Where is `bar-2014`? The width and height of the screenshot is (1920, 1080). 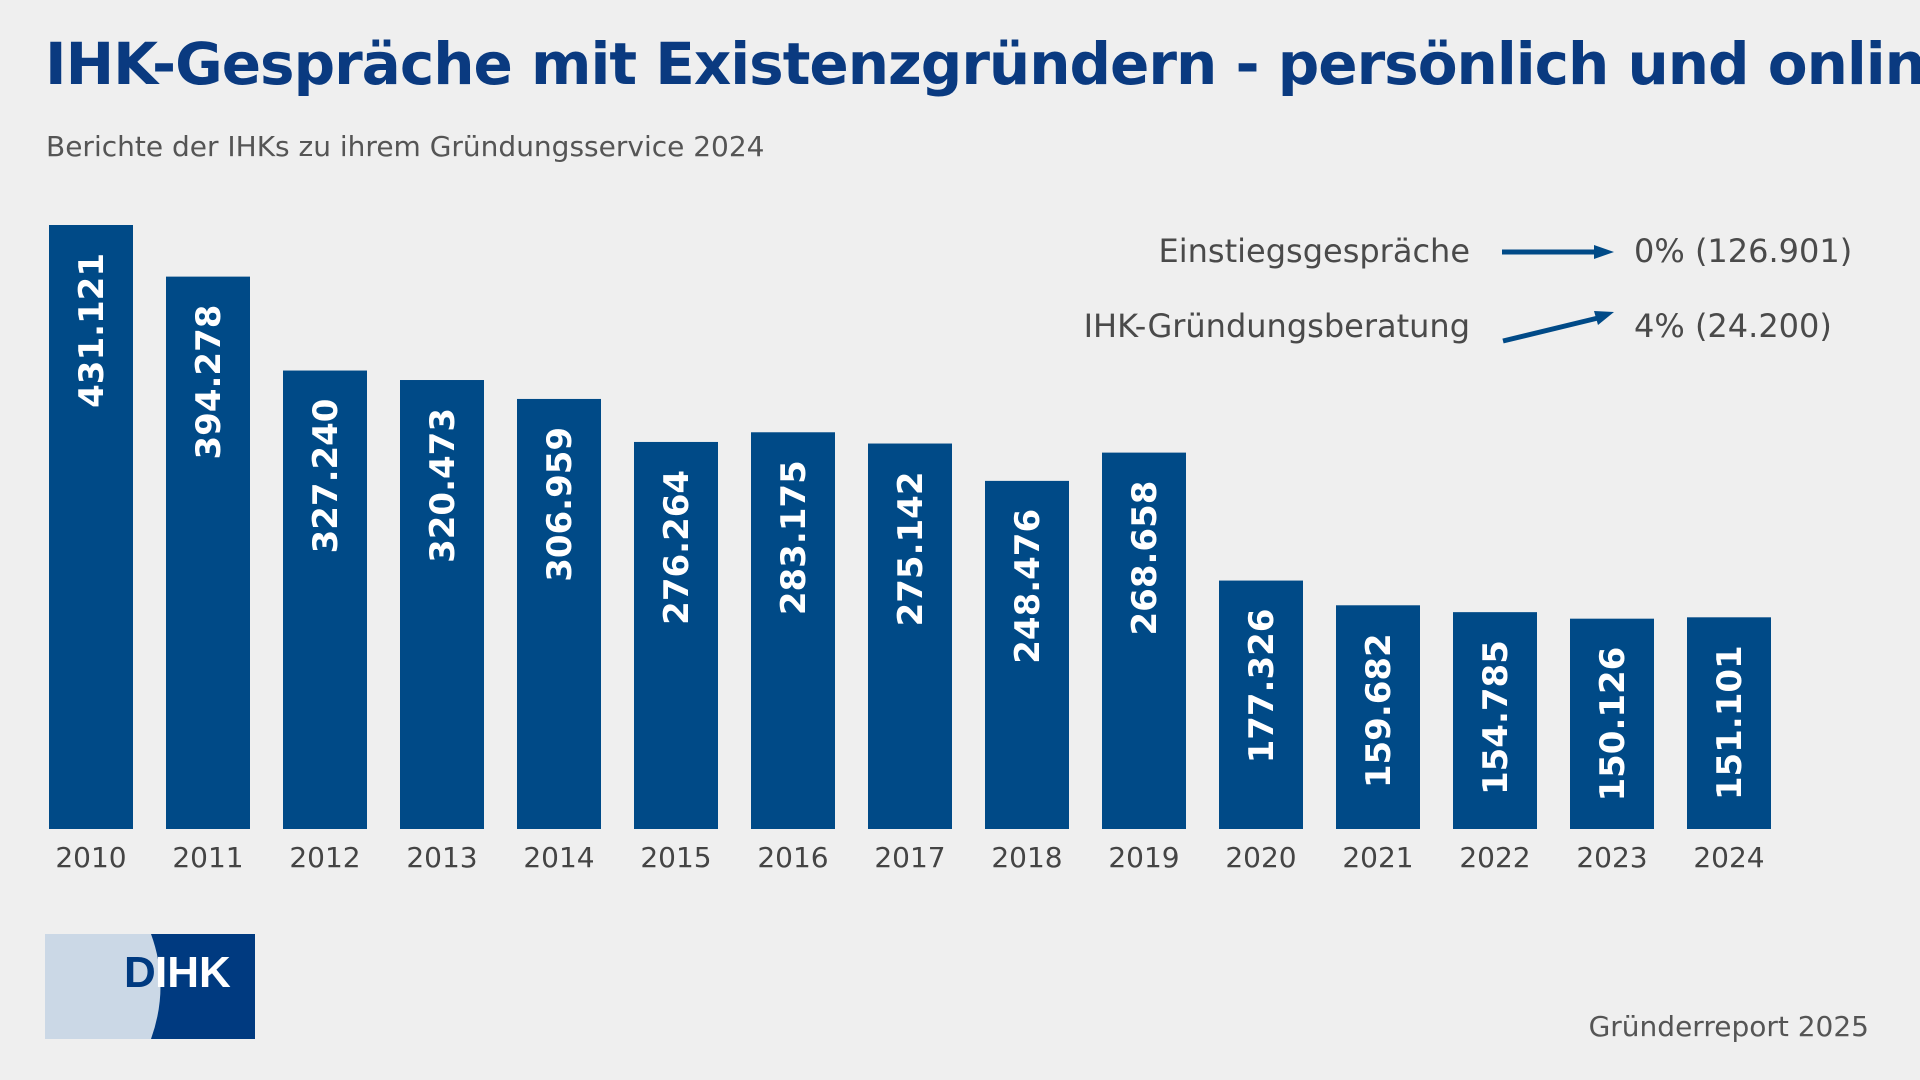 bar-2014 is located at coordinates (559, 613).